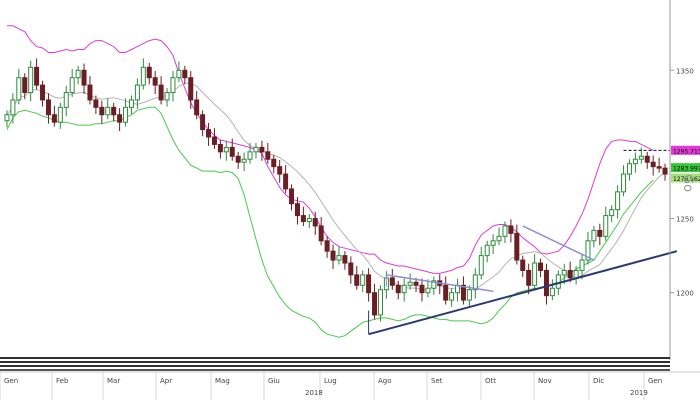 The width and height of the screenshot is (700, 404). I want to click on month-label: Nov, so click(545, 381).